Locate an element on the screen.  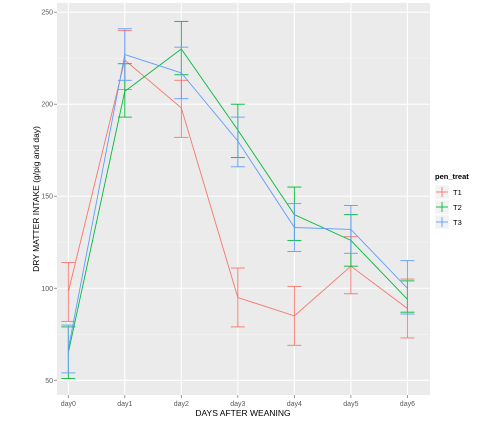
y-tick-label: 250 is located at coordinates (47, 13).